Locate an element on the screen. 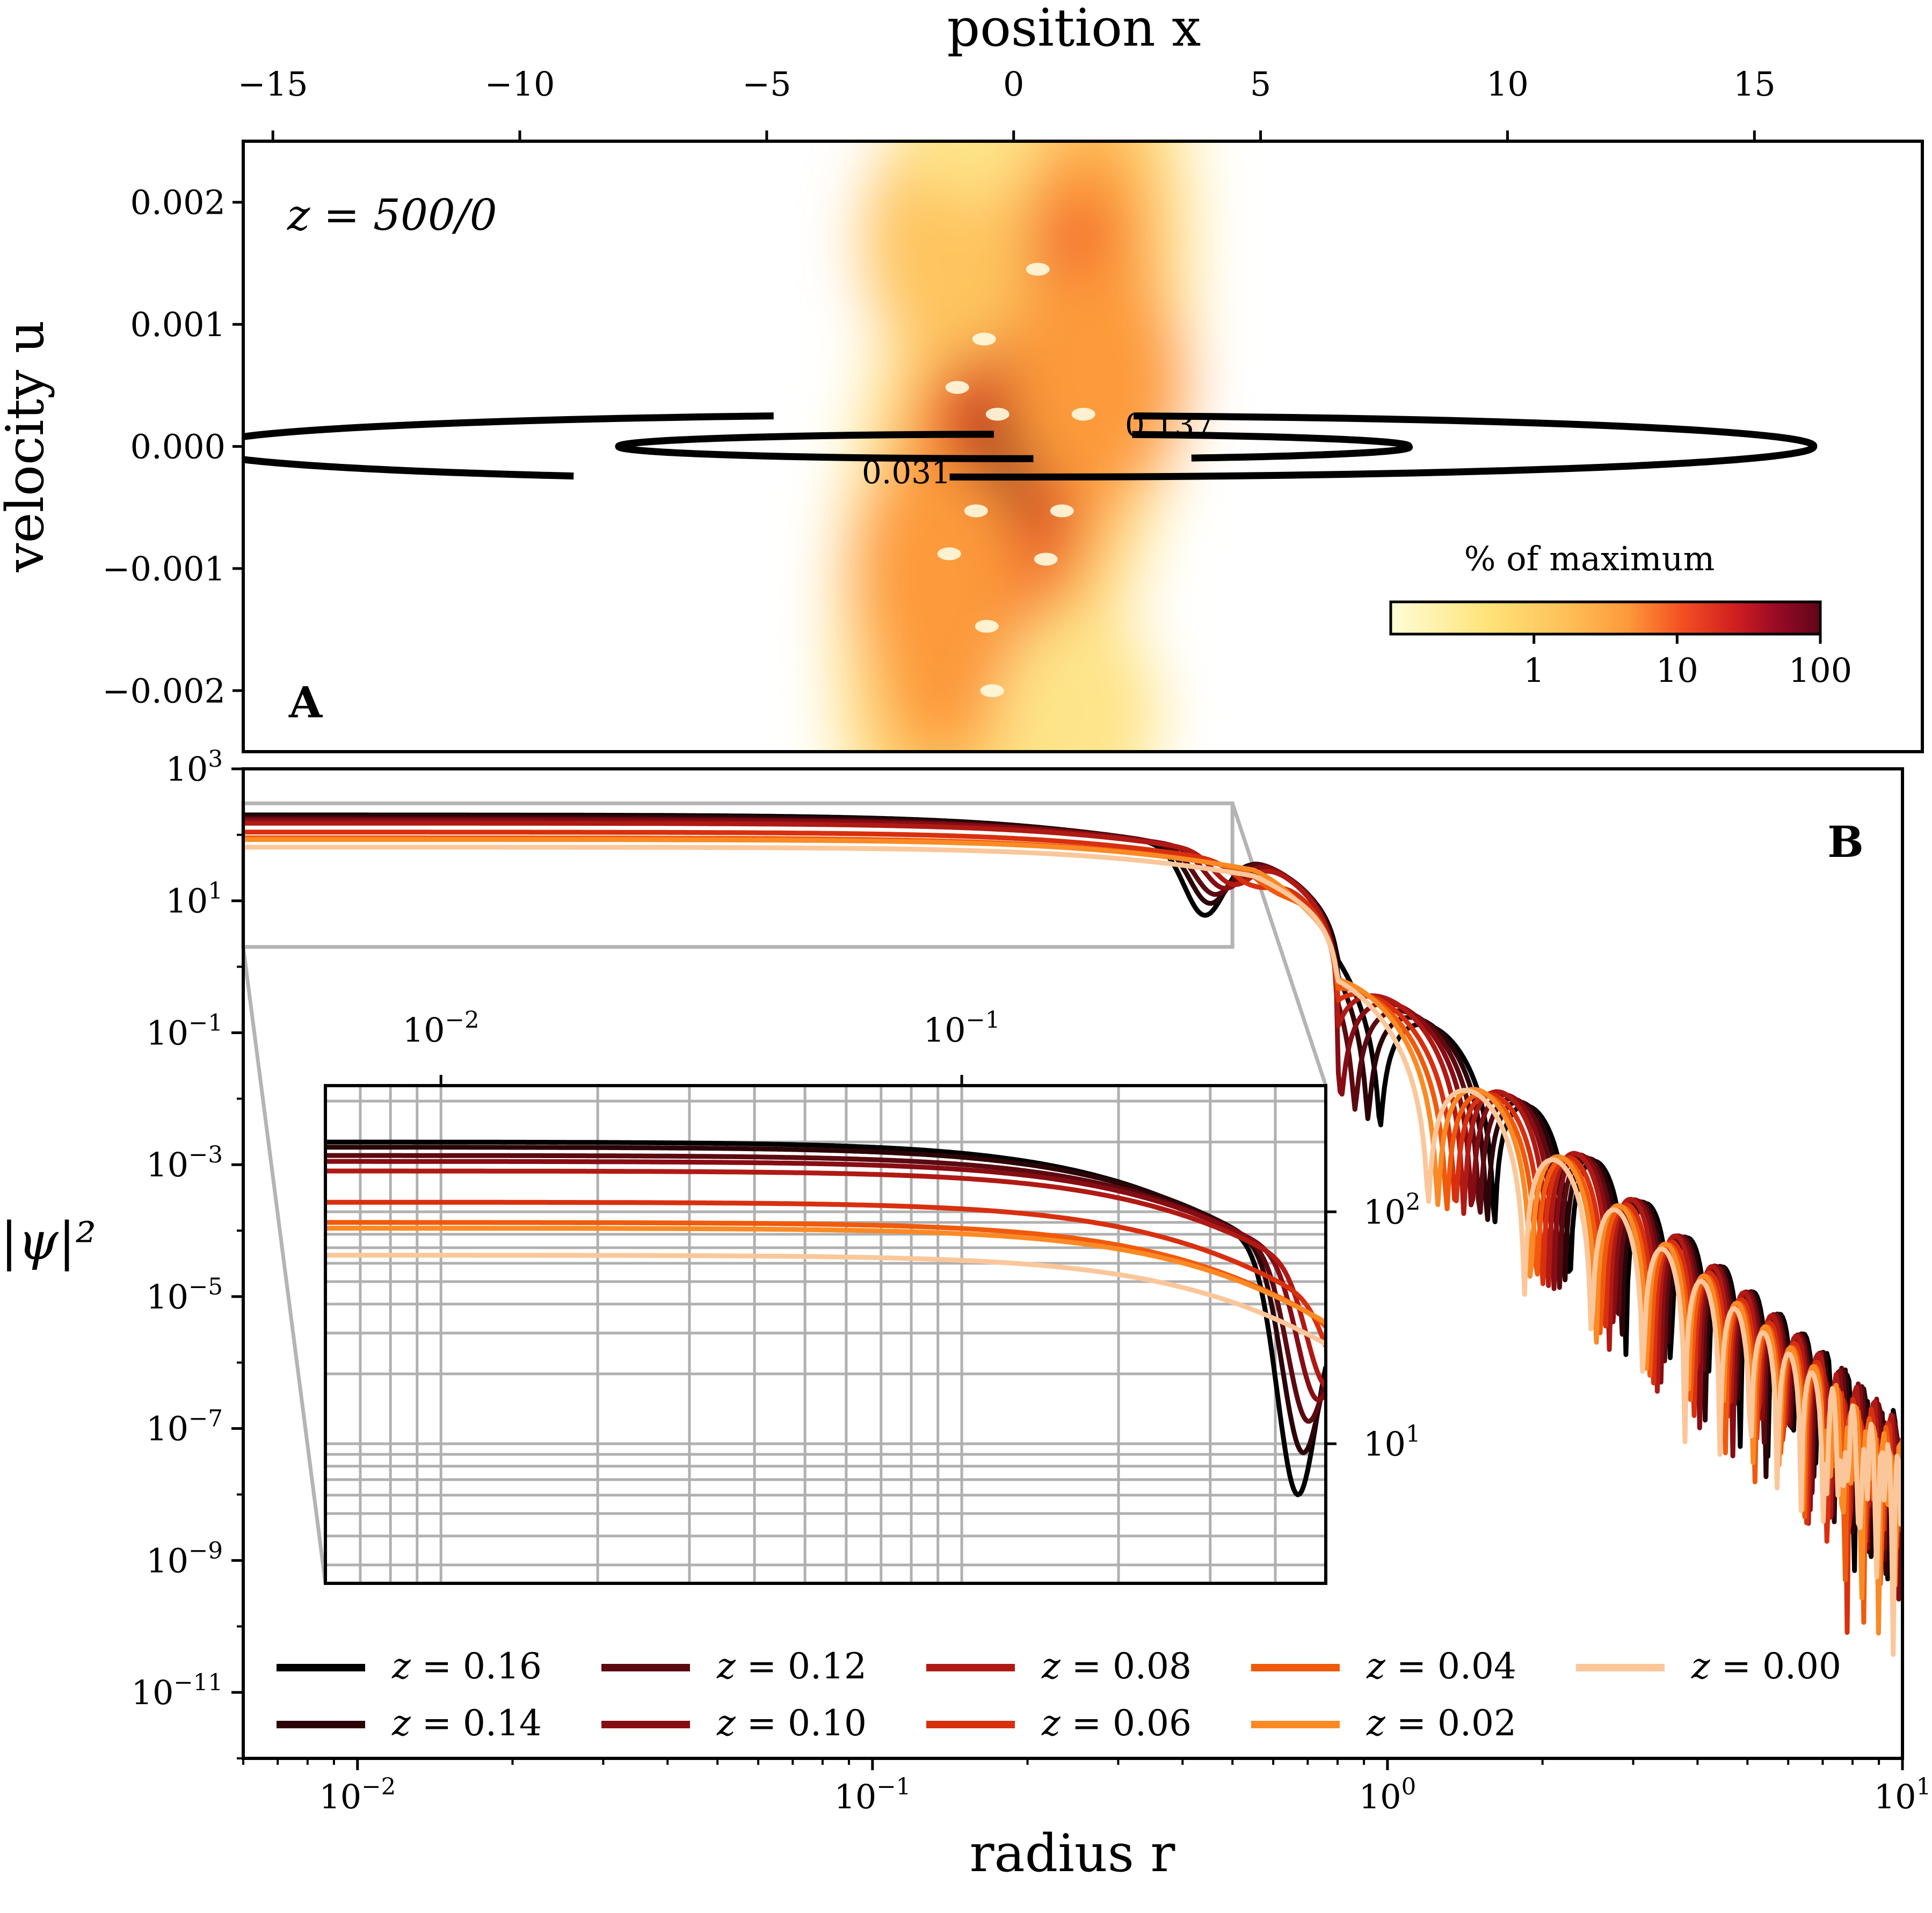 The image size is (1932, 1913). y-tick-label: 10⁻¹¹ is located at coordinates (177, 1690).